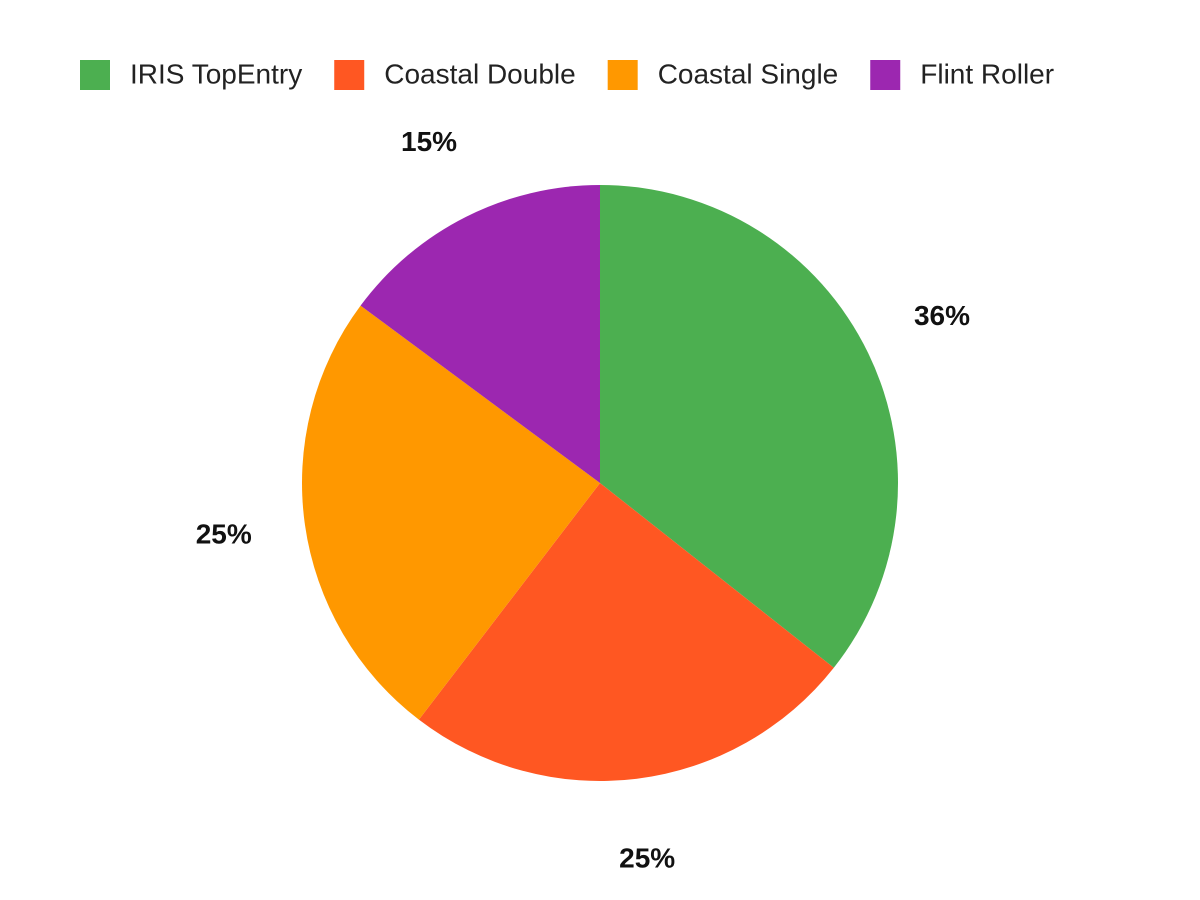  Describe the element at coordinates (987, 73) in the screenshot. I see `legend-label: Flint Roller` at that location.